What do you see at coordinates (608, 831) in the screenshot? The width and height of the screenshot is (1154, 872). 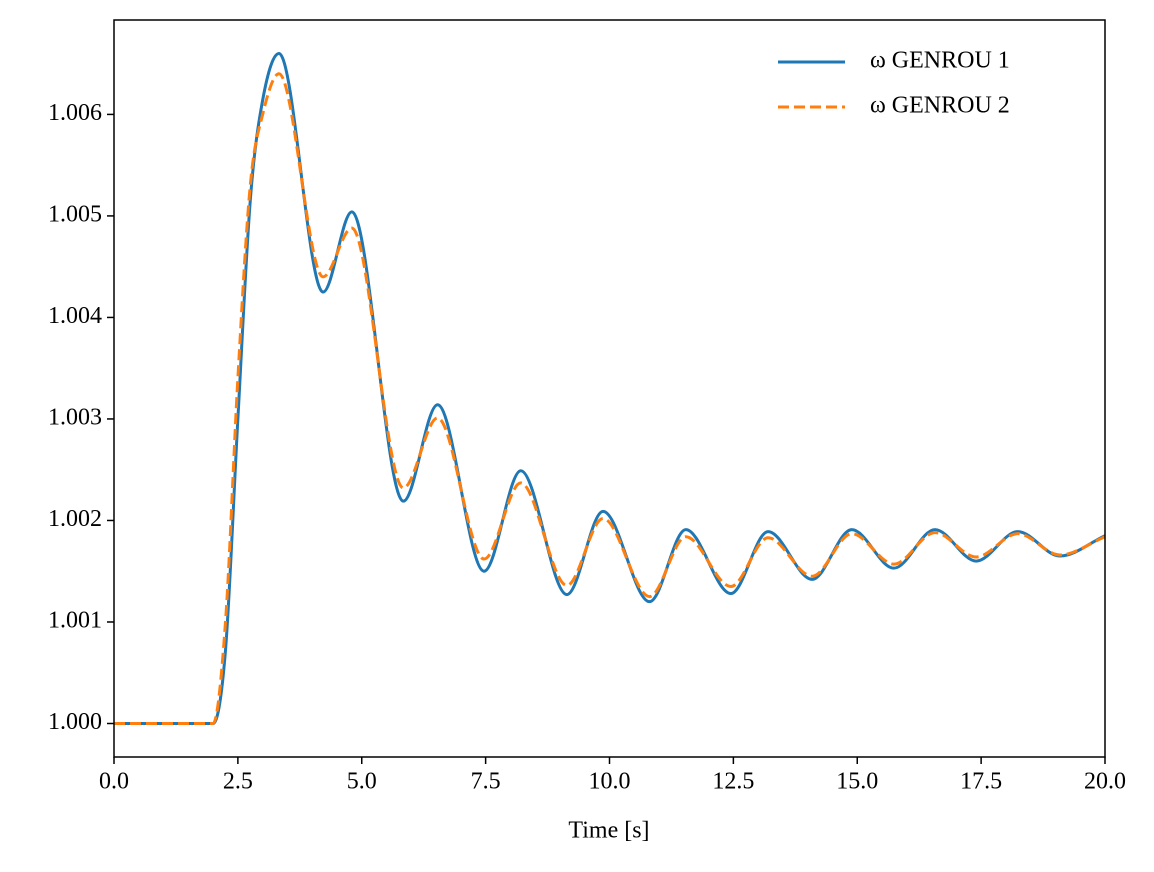 I see `x-axis-label: Time [s]` at bounding box center [608, 831].